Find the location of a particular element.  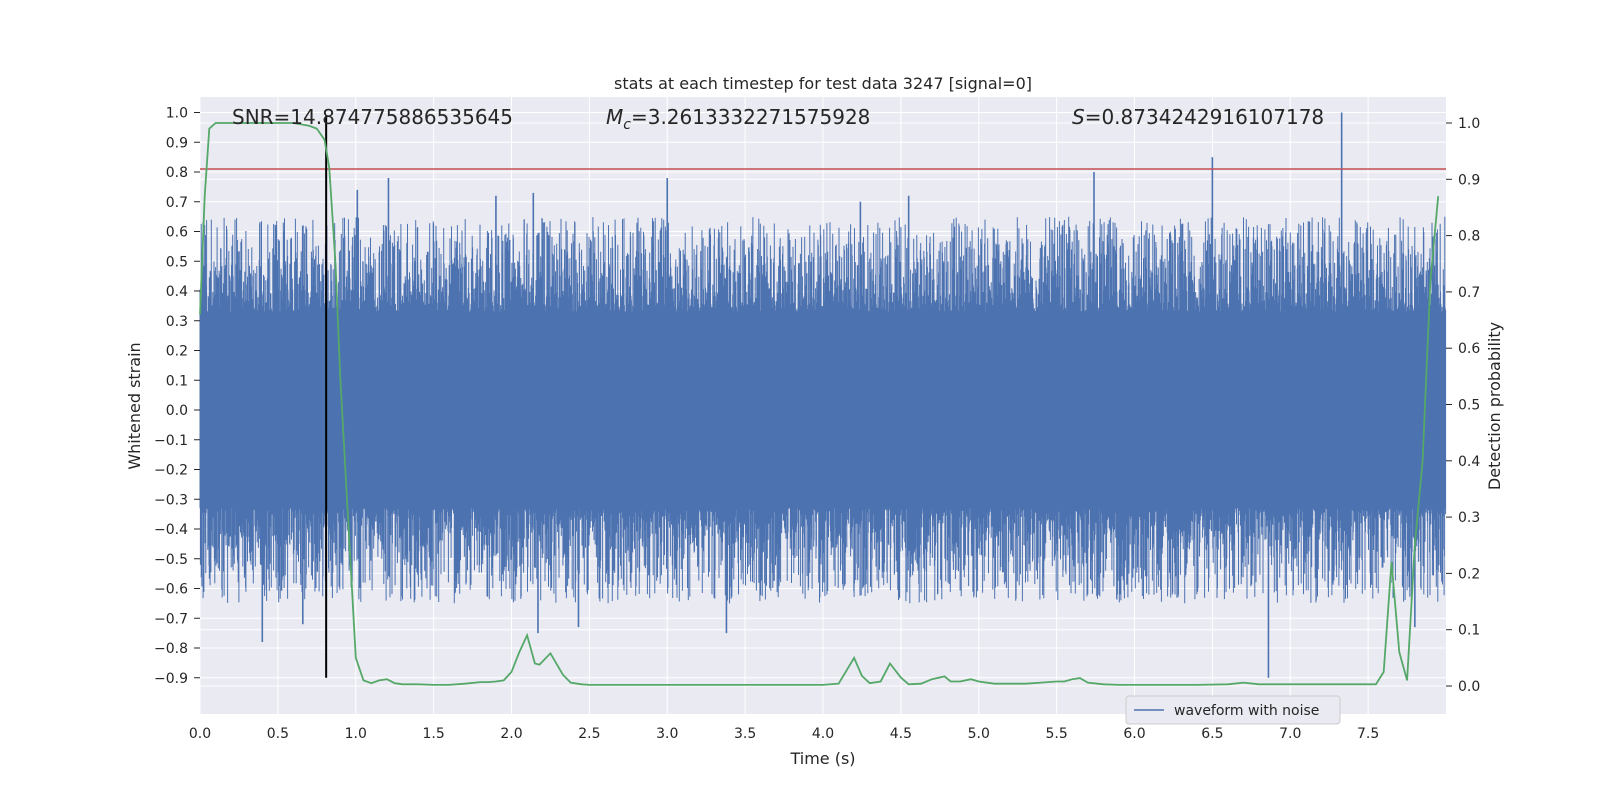

y2-tick-label: 0.1 is located at coordinates (1469, 631).